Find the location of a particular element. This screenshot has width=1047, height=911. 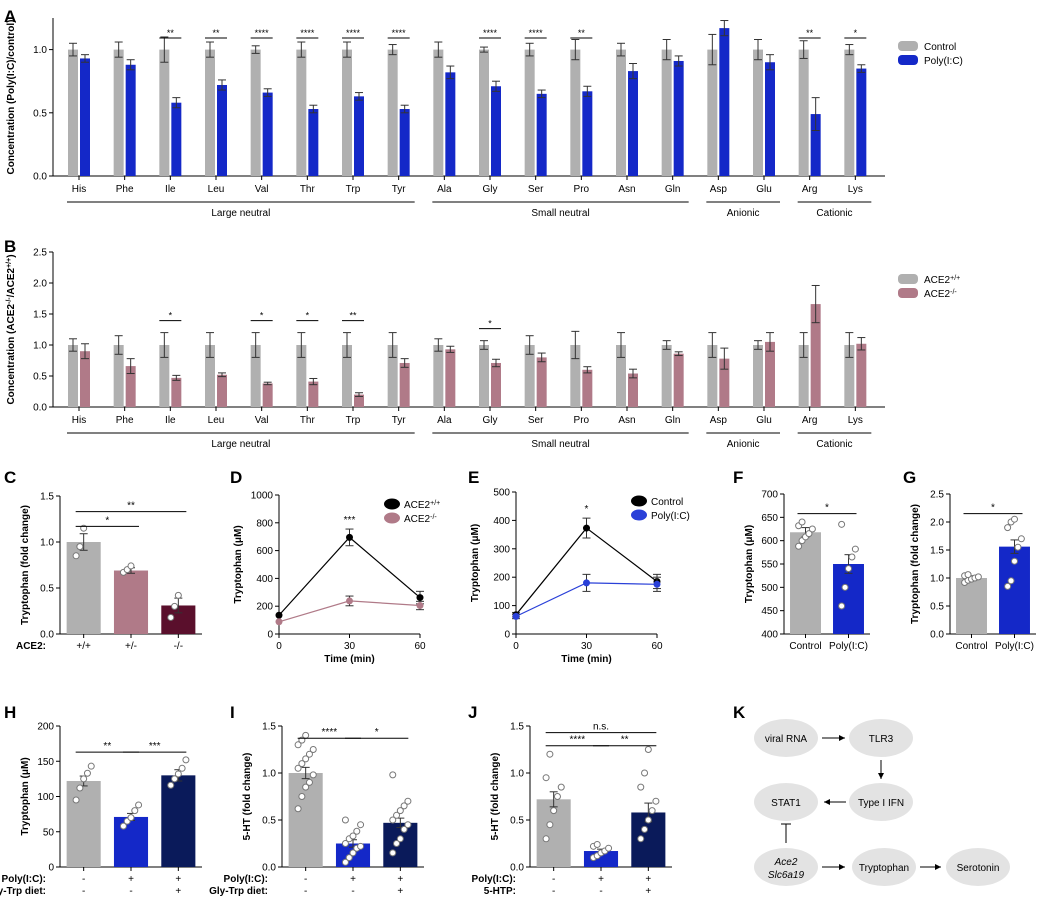

panel-g-data-point is located at coordinates (978, 577).